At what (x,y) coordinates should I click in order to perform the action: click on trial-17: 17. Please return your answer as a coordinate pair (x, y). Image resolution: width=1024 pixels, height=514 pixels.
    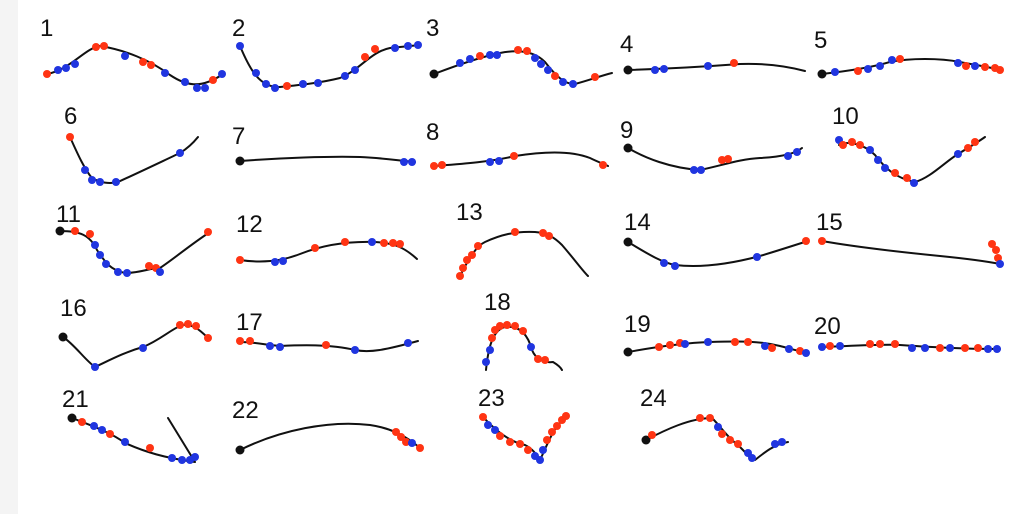
    Looking at the image, I should click on (327, 331).